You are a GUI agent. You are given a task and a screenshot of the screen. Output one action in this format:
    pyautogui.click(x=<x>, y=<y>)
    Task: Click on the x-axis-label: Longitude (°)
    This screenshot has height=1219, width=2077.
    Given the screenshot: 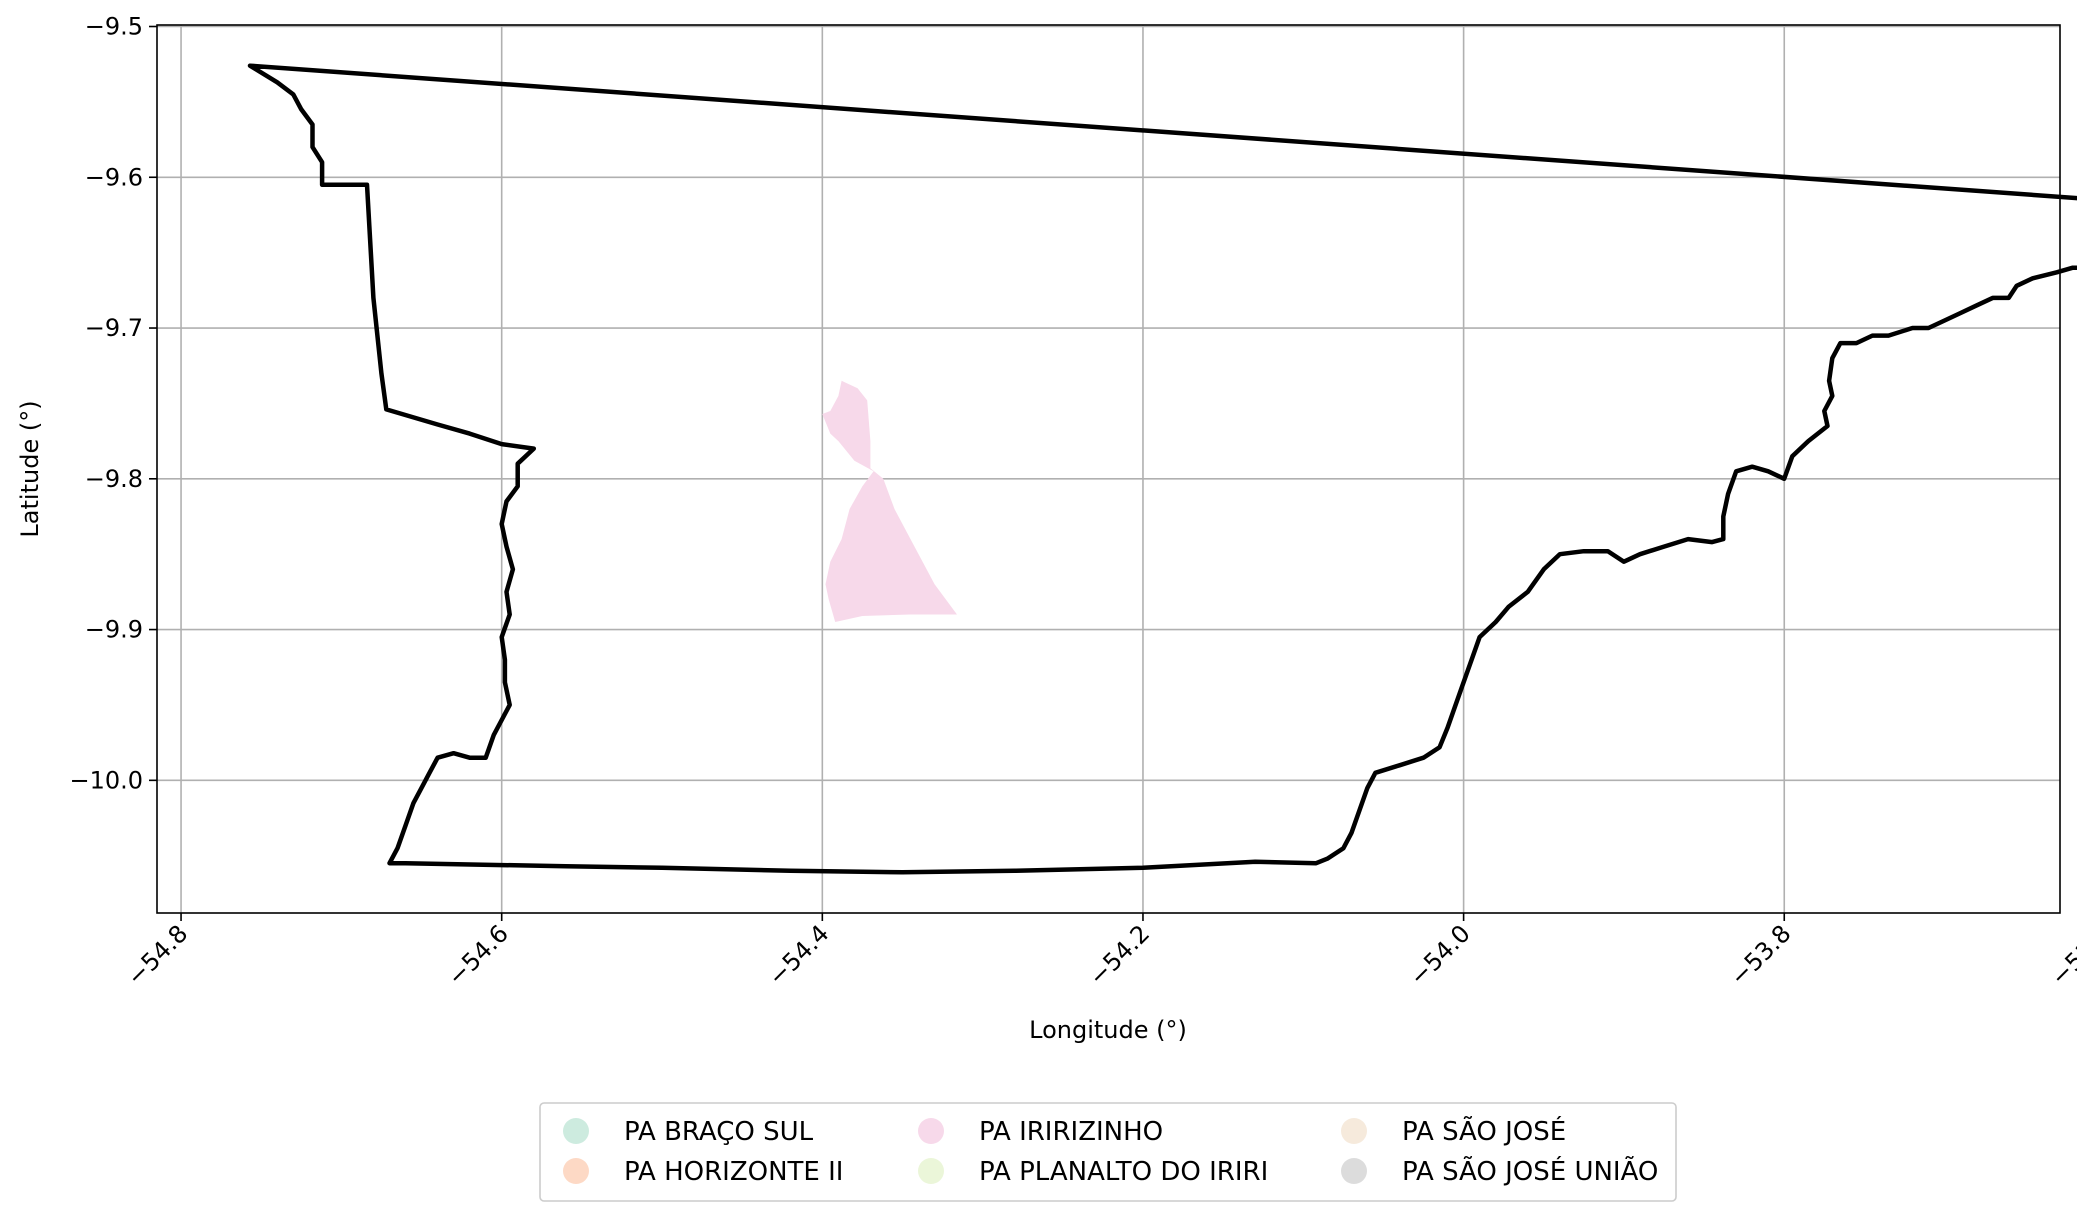 What is the action you would take?
    pyautogui.click(x=1108, y=1030)
    